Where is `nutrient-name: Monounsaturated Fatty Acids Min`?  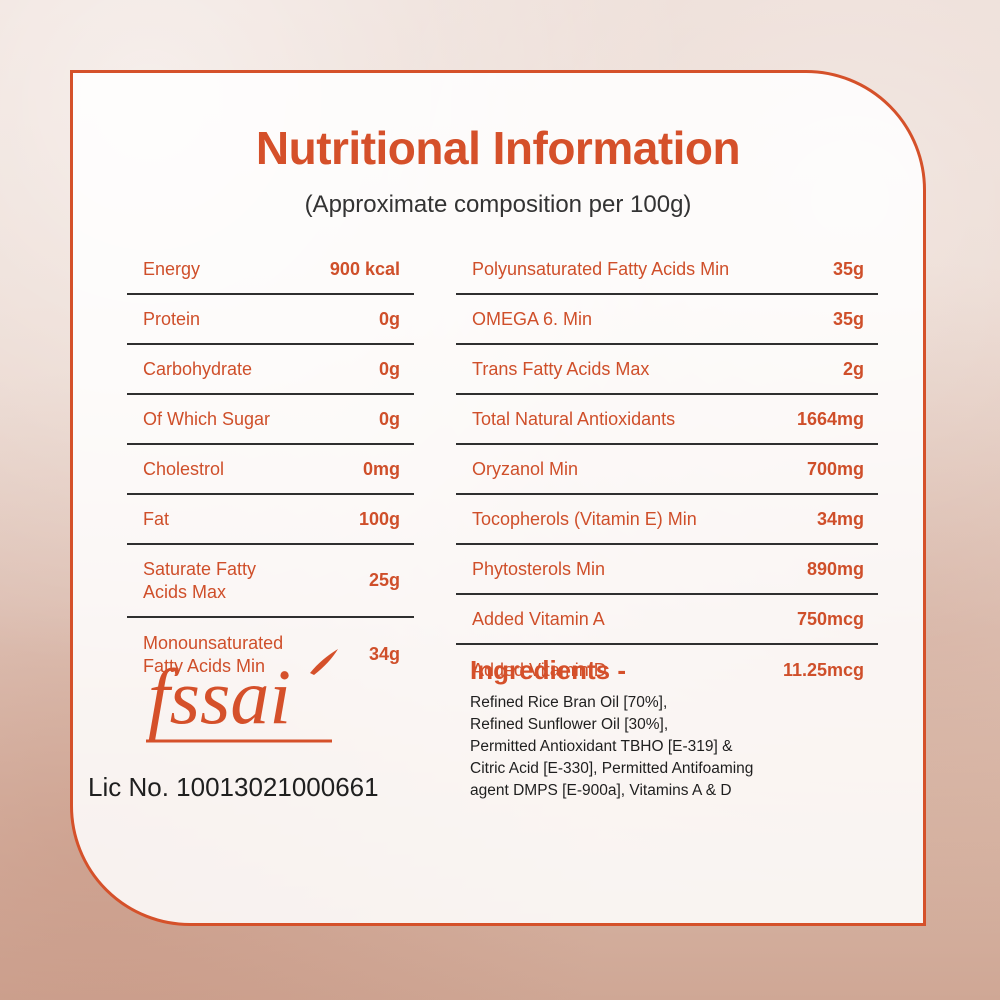
nutrient-name: Monounsaturated Fatty Acids Min is located at coordinates (213, 654).